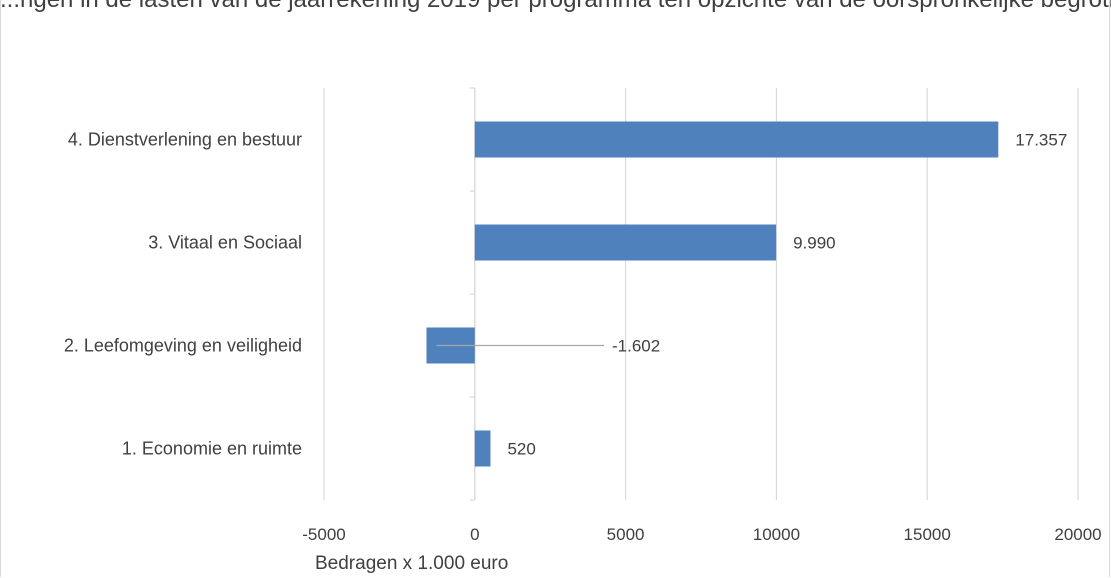 This screenshot has height=578, width=1111. Describe the element at coordinates (1041, 140) in the screenshot. I see `data-label: 17.357` at that location.